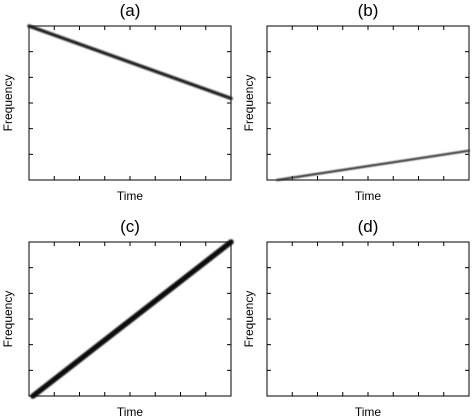 This screenshot has width=474, height=420. Describe the element at coordinates (368, 412) in the screenshot. I see `subplot-d-xlabel: Time` at that location.